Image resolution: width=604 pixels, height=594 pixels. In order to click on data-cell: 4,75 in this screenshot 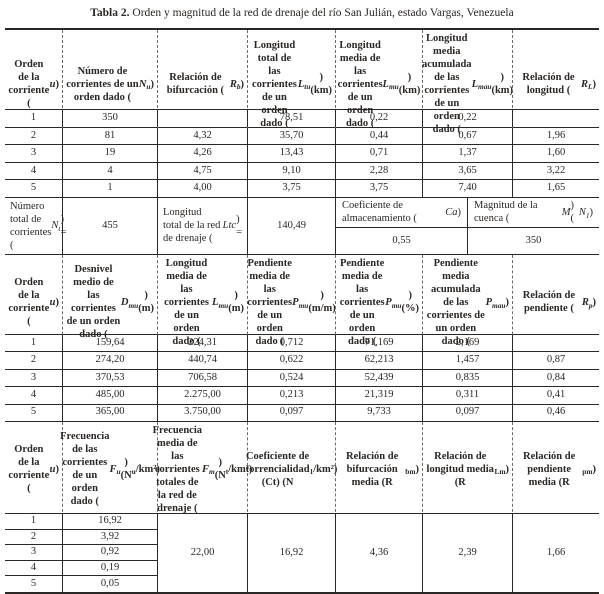, I will do `click(202, 171)`.